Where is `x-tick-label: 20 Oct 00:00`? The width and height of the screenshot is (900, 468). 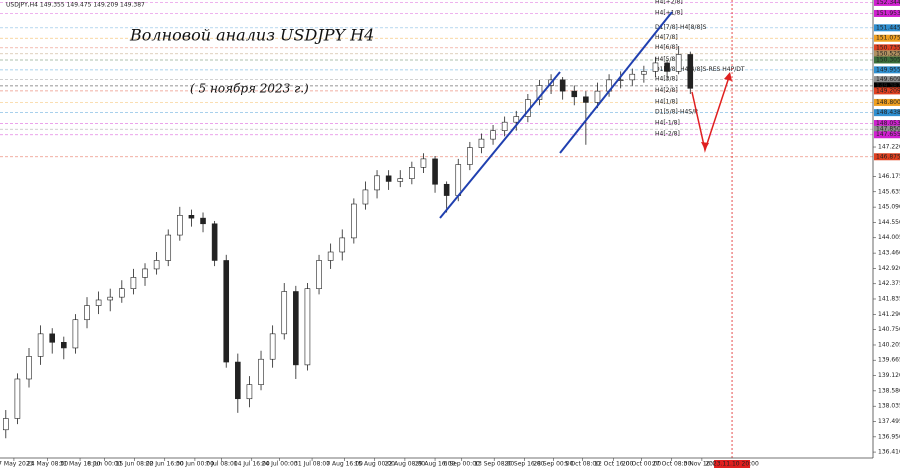
x-tick-label: 20 Oct 00:00 is located at coordinates (641, 464).